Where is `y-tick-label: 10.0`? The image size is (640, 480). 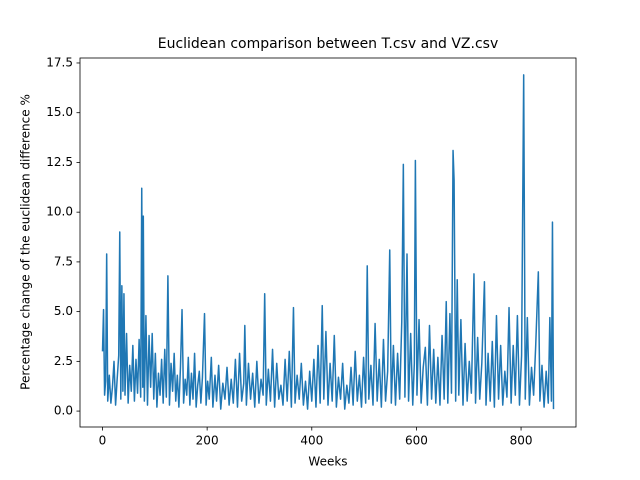 y-tick-label: 10.0 is located at coordinates (59, 212).